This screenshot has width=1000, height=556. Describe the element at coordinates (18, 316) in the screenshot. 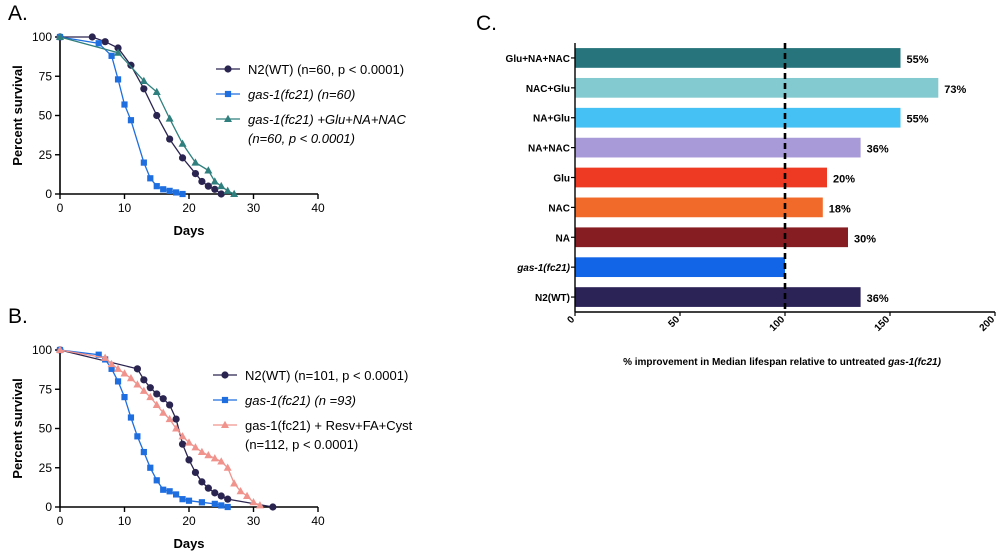

I see `panel-b-label: B.` at that location.